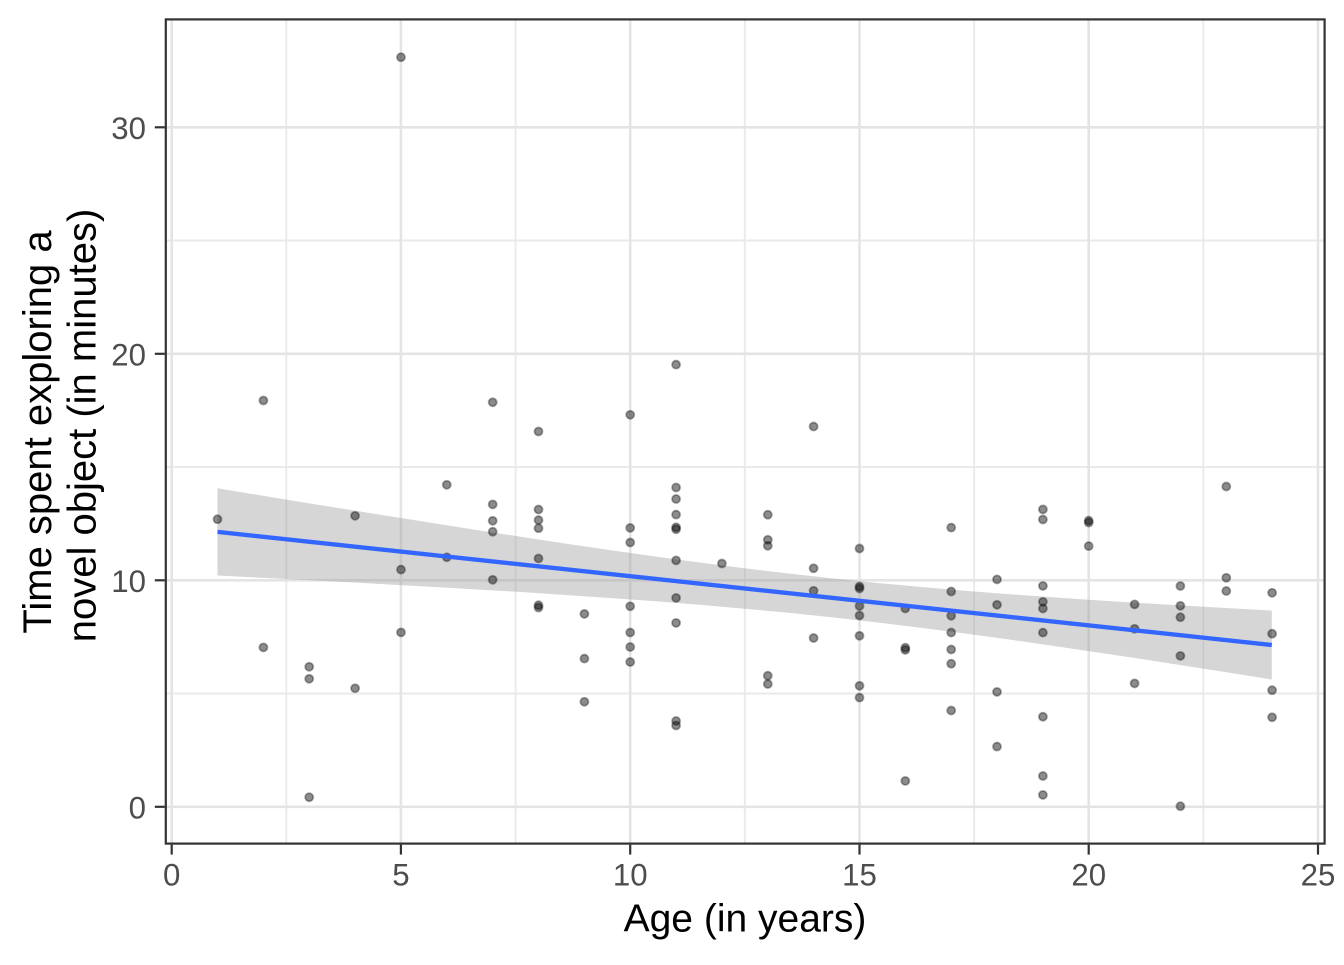  I want to click on svg-text: Age (in years), so click(745, 919).